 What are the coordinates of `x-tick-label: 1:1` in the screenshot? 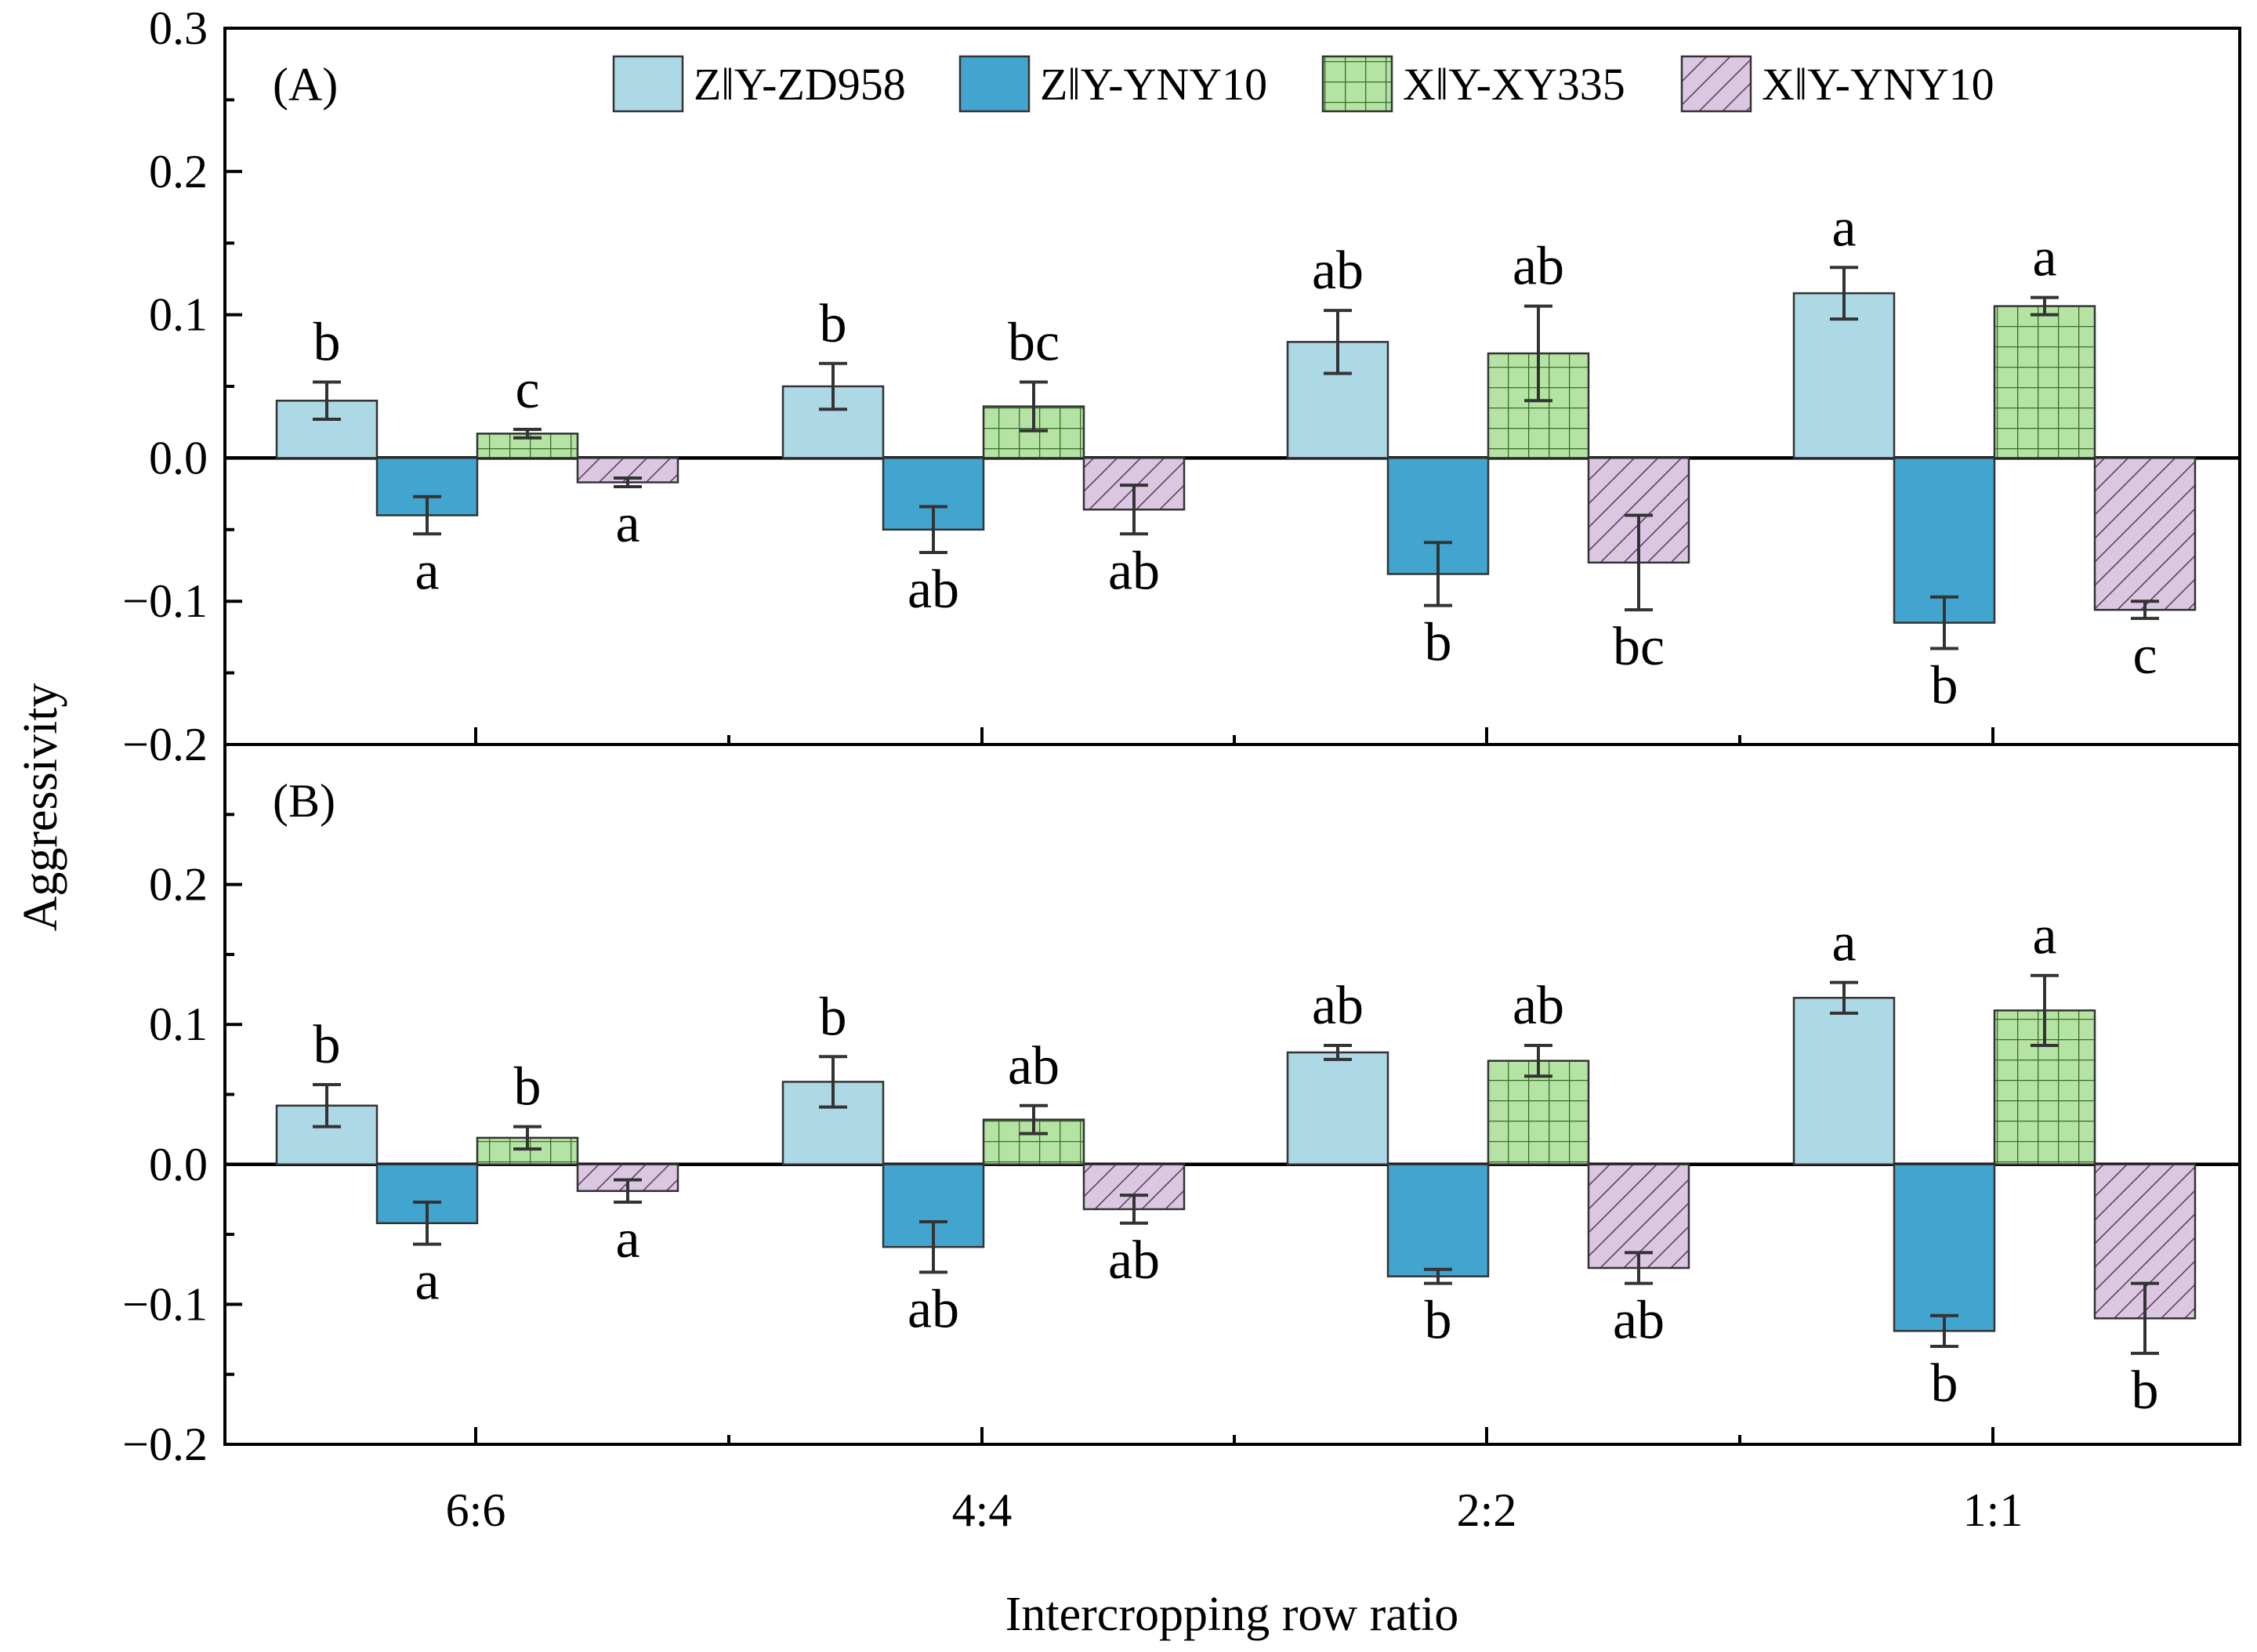 It's located at (1993, 1510).